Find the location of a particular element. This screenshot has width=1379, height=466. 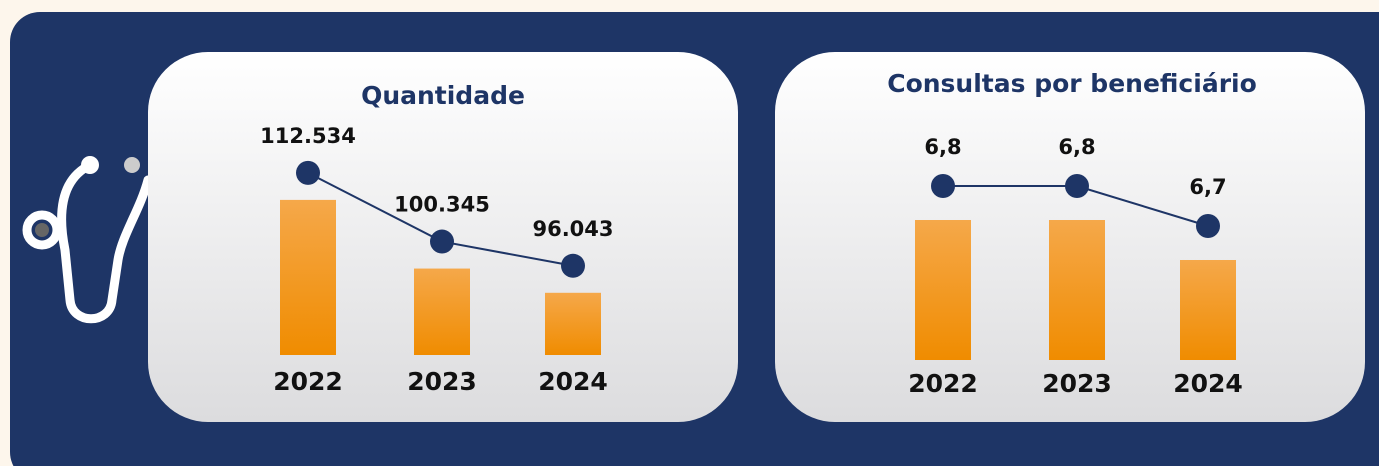

data-label: 6,7 is located at coordinates (1207, 187).